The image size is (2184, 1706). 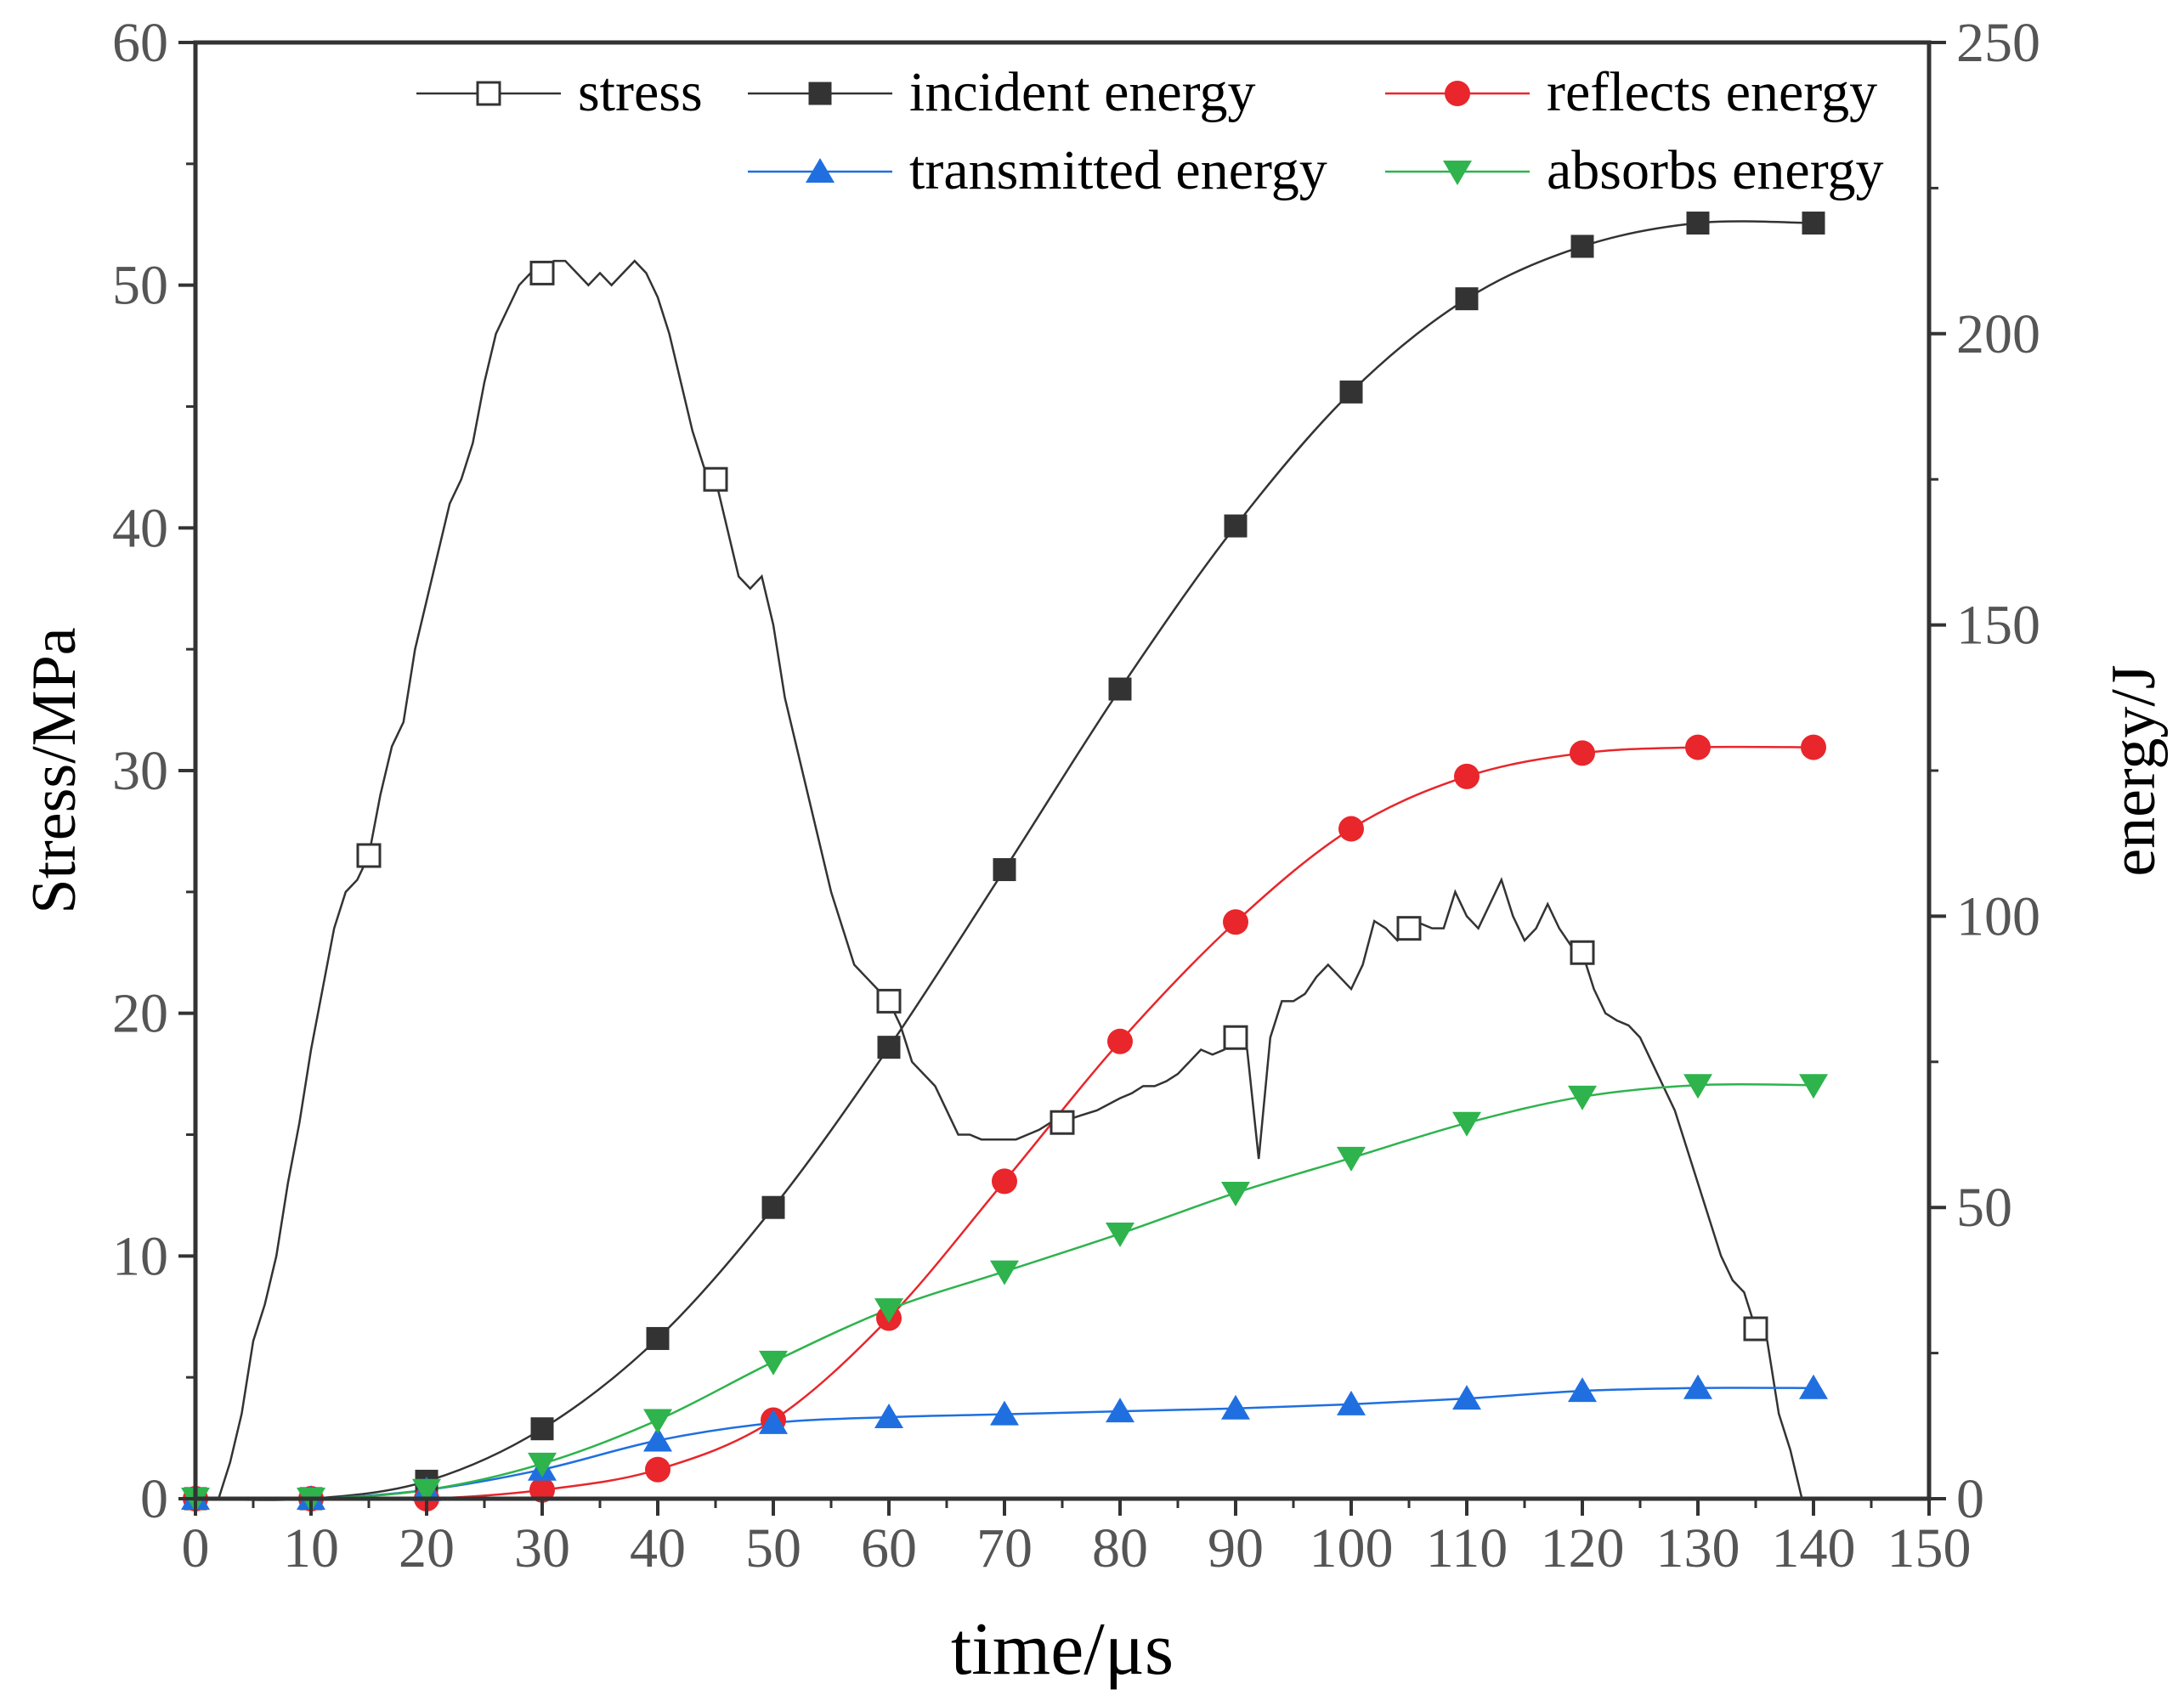 What do you see at coordinates (1120, 1548) in the screenshot?
I see `x-tick-label: 80` at bounding box center [1120, 1548].